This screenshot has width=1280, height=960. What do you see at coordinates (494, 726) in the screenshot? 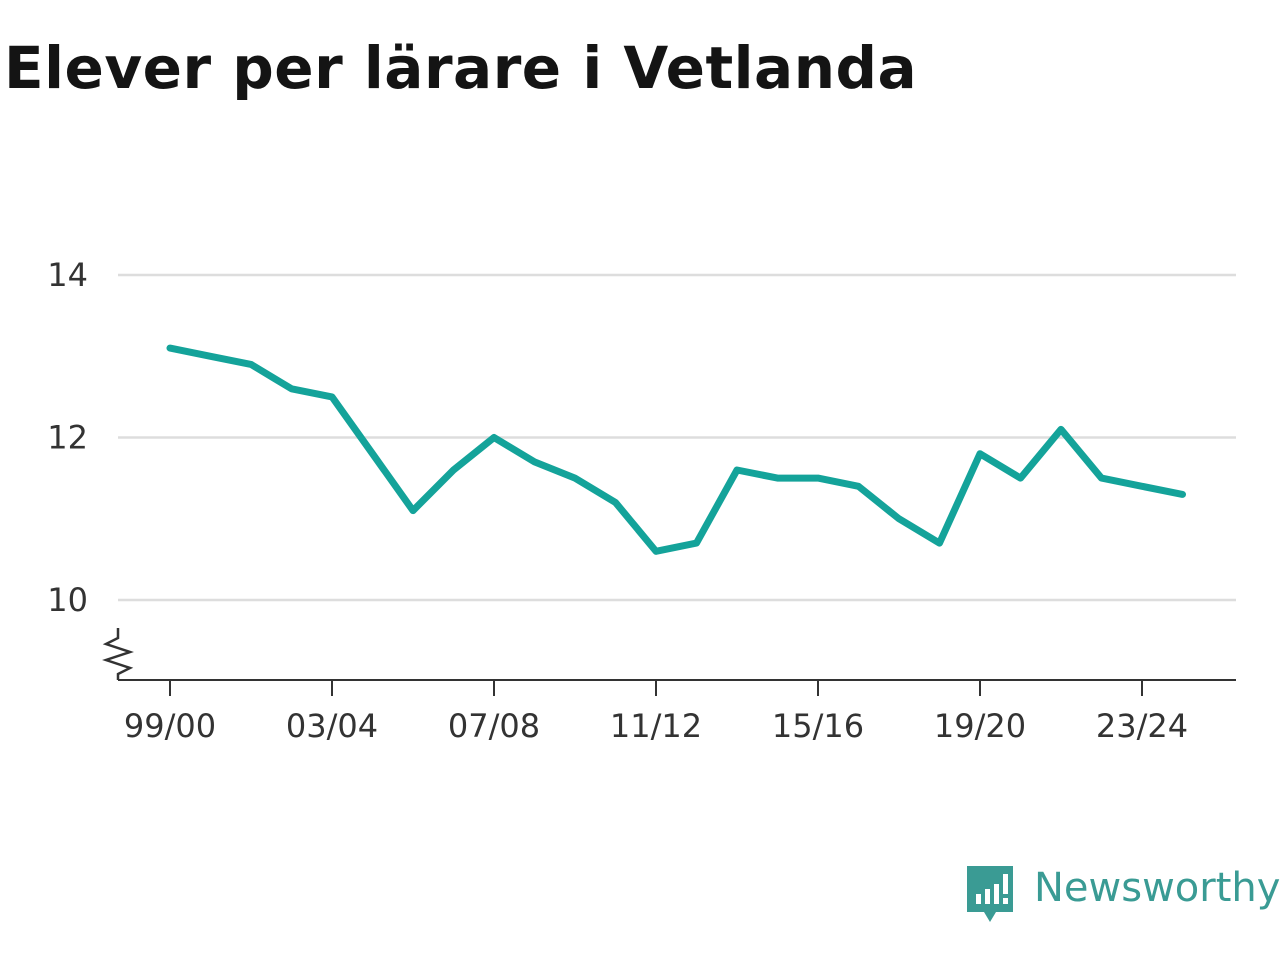
I see `x-tick-label: 07/08` at bounding box center [494, 726].